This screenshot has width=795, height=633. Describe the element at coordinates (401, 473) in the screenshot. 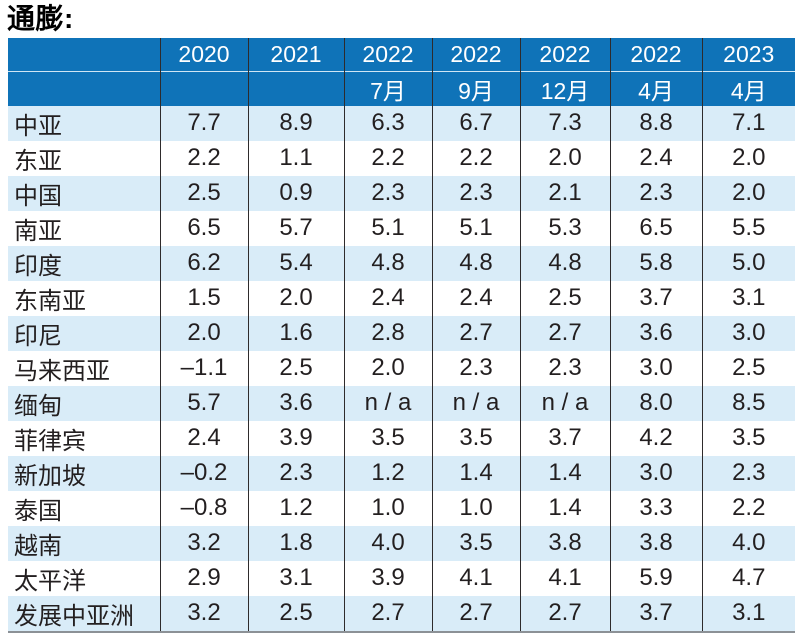

I see `table-row: 新加坡 –0.2 2.3 1.2 1.4 1.4 3.0 2.3` at that location.